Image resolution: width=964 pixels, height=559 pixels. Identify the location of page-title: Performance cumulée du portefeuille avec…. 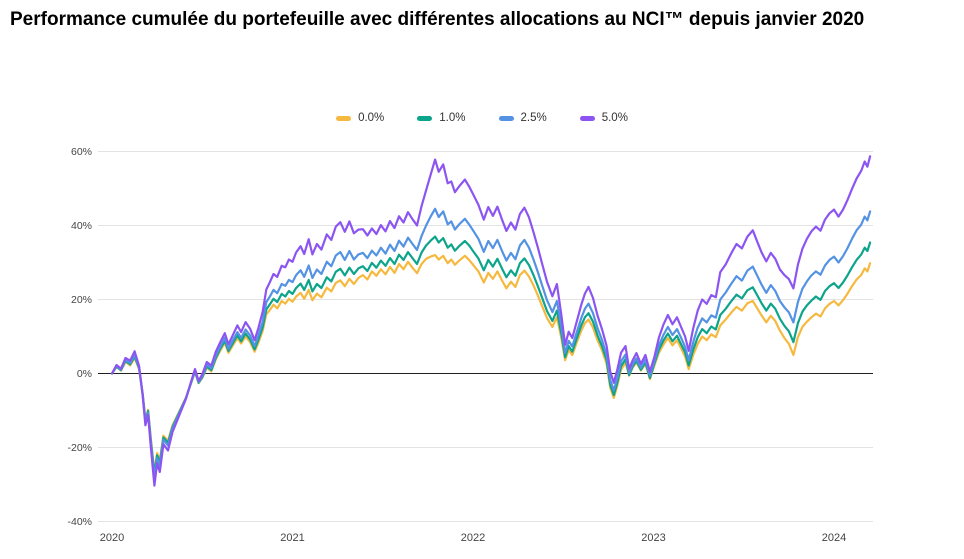
(437, 19).